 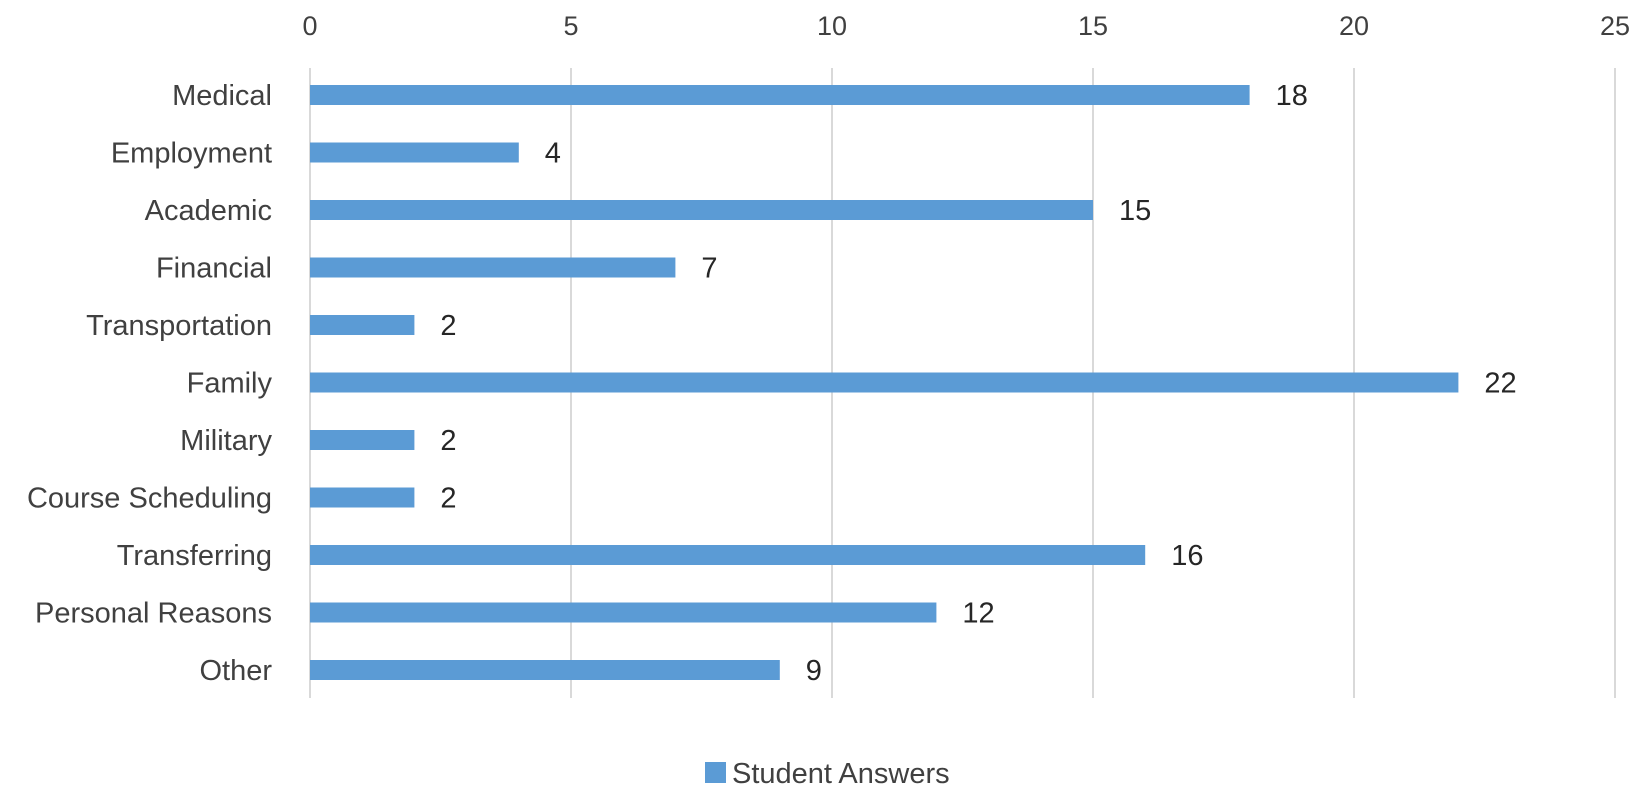 What do you see at coordinates (230, 384) in the screenshot?
I see `category-label: Family` at bounding box center [230, 384].